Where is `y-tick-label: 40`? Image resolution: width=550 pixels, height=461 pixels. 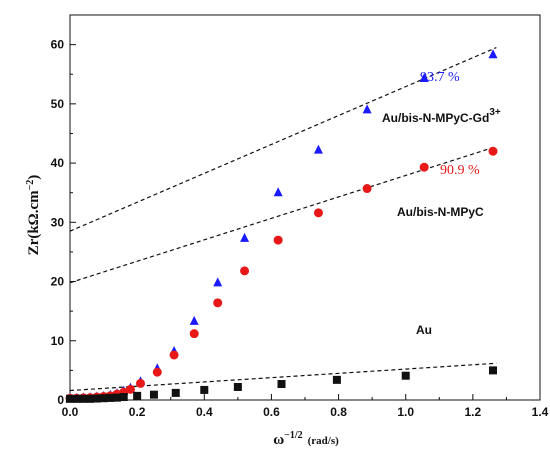
y-tick-label: 40 is located at coordinates (58, 163).